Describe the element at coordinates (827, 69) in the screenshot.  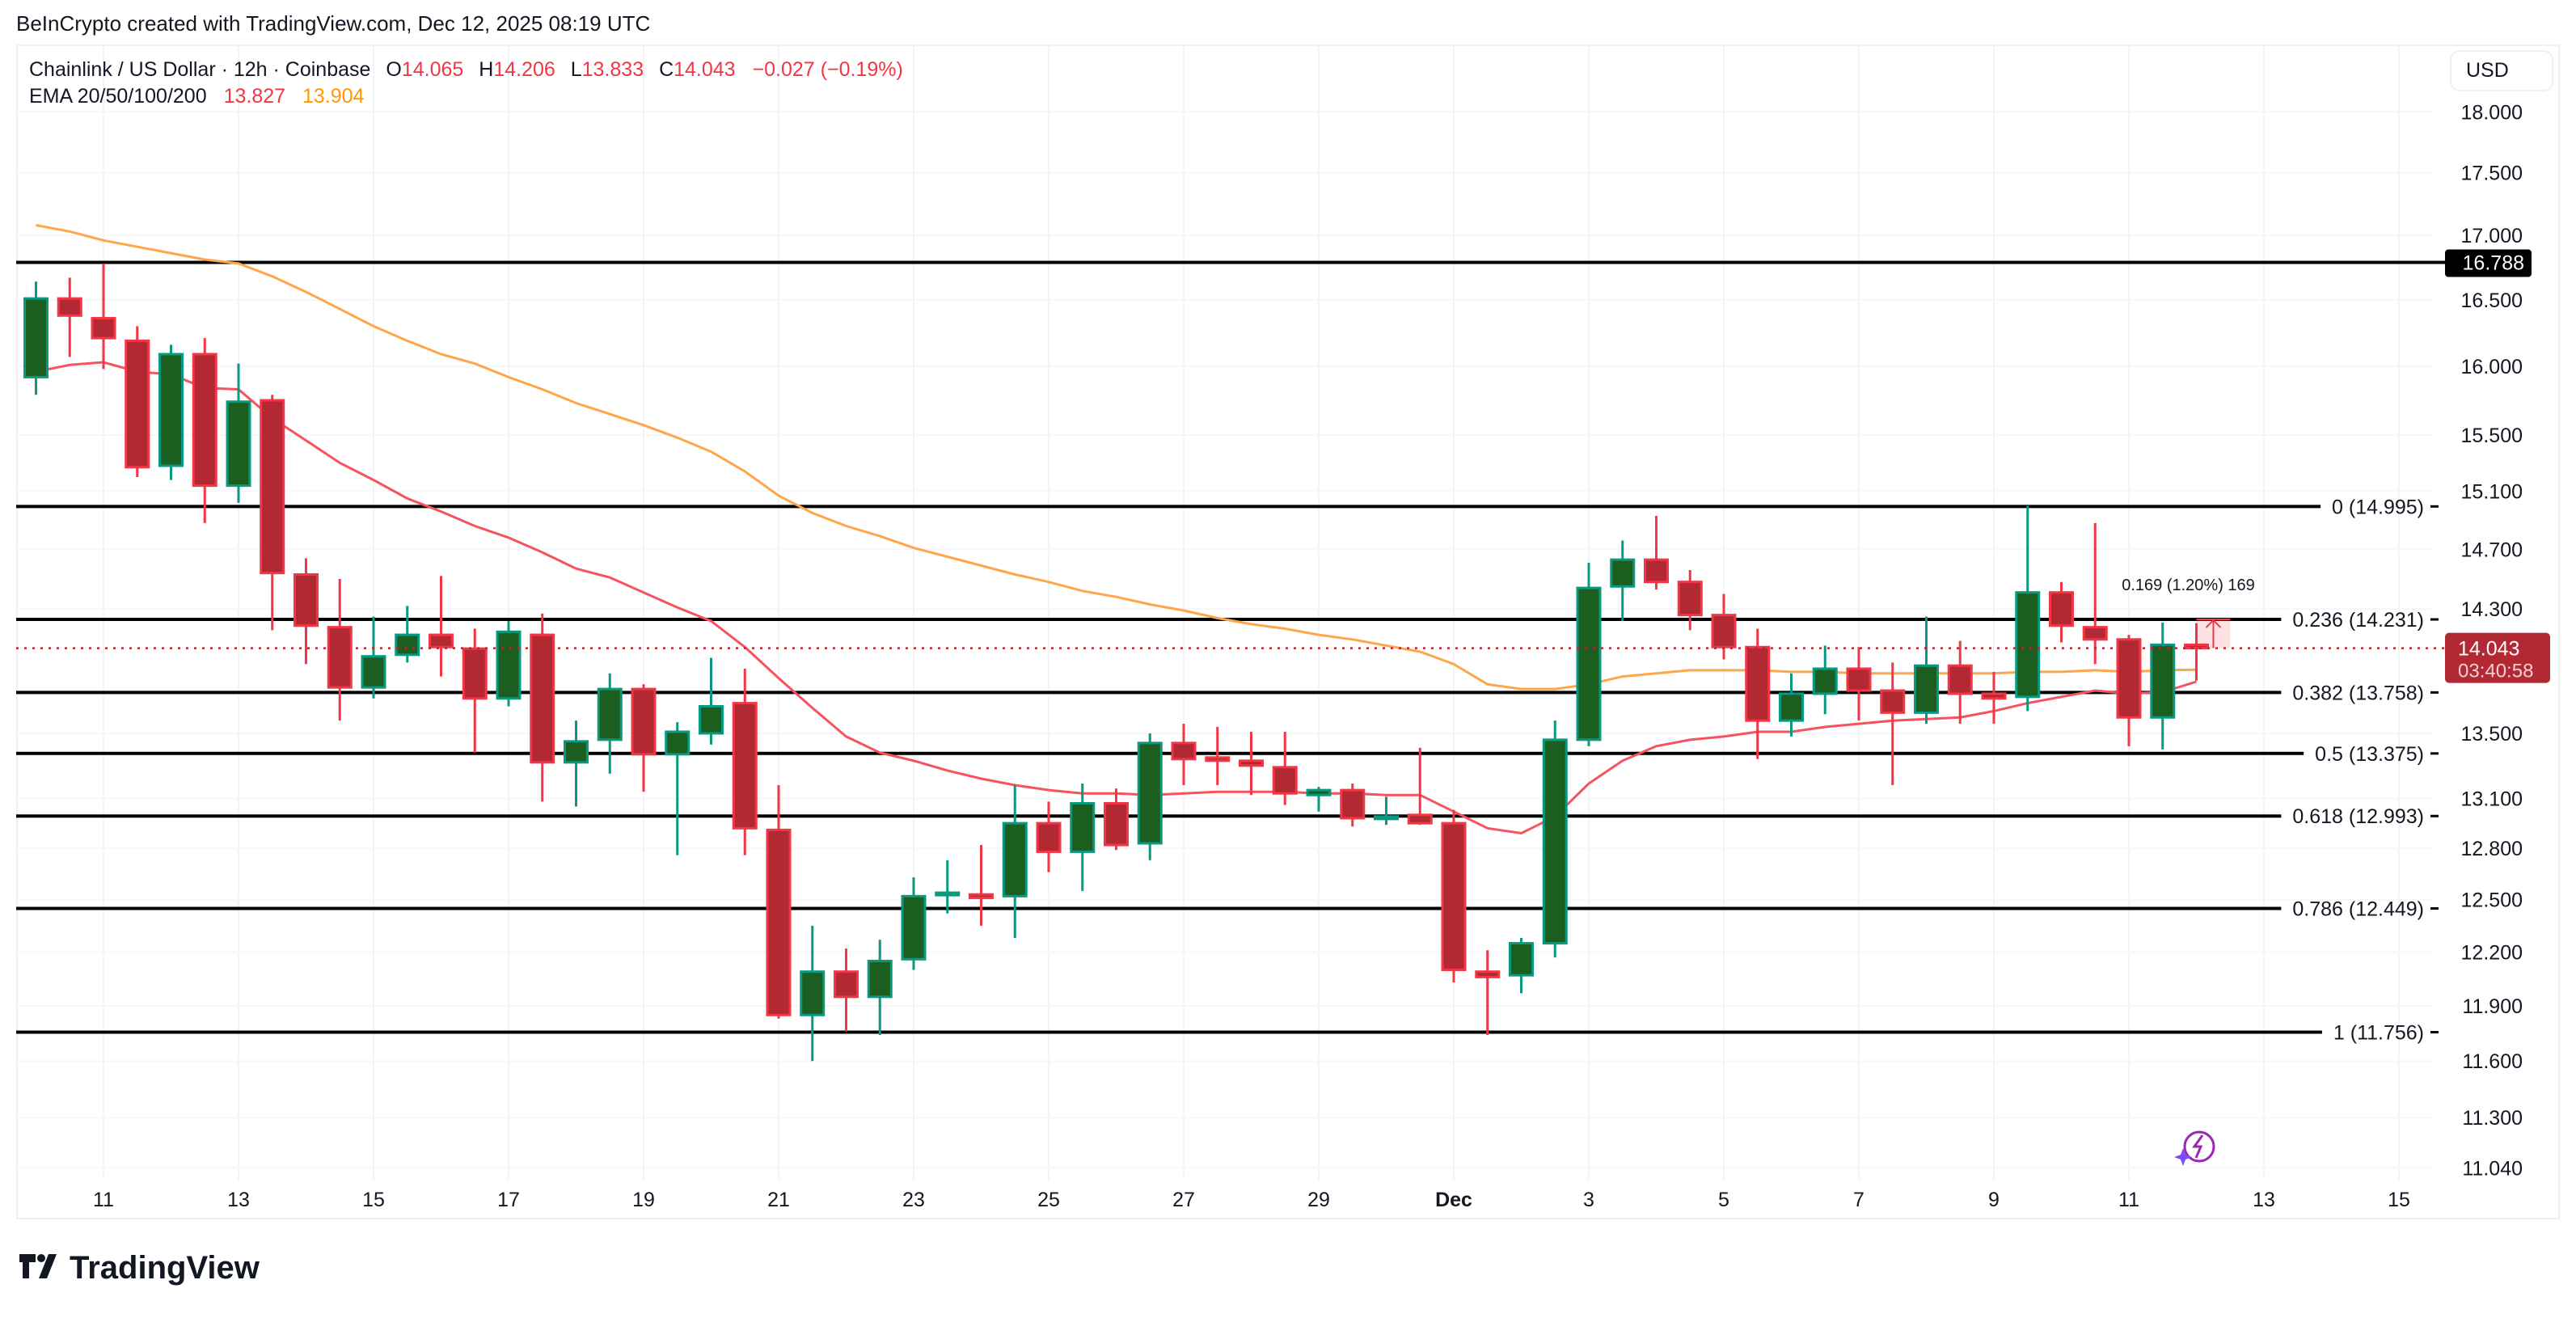
I see `price-change: −0.027 (−0.19%)` at that location.